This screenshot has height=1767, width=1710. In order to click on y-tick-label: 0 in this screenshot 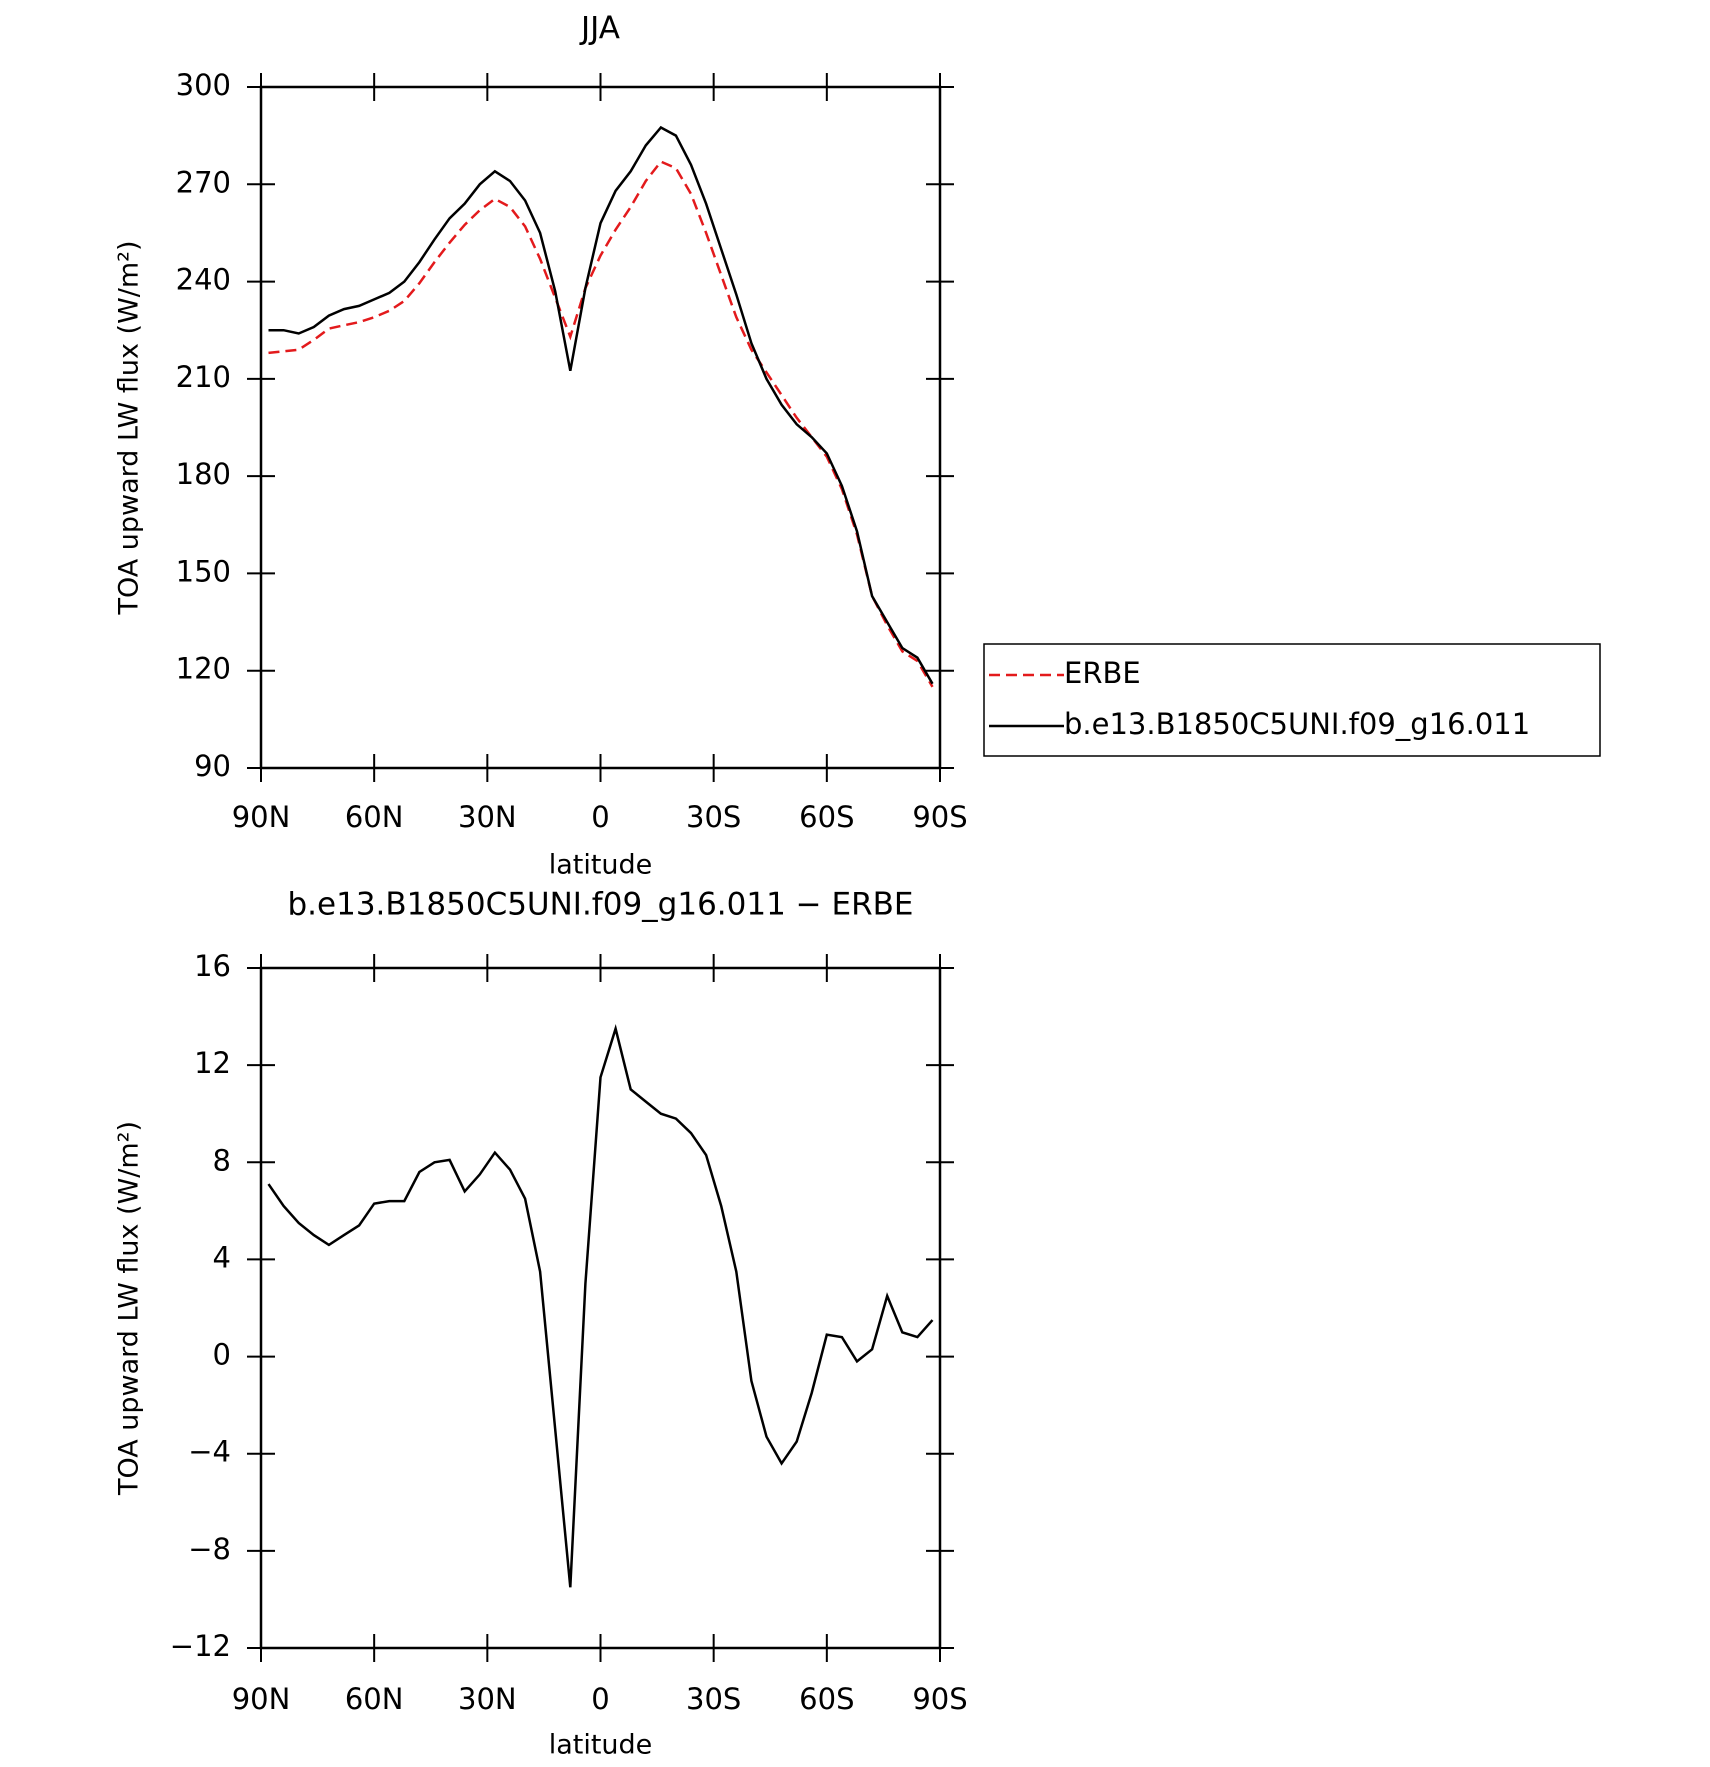, I will do `click(222, 1355)`.